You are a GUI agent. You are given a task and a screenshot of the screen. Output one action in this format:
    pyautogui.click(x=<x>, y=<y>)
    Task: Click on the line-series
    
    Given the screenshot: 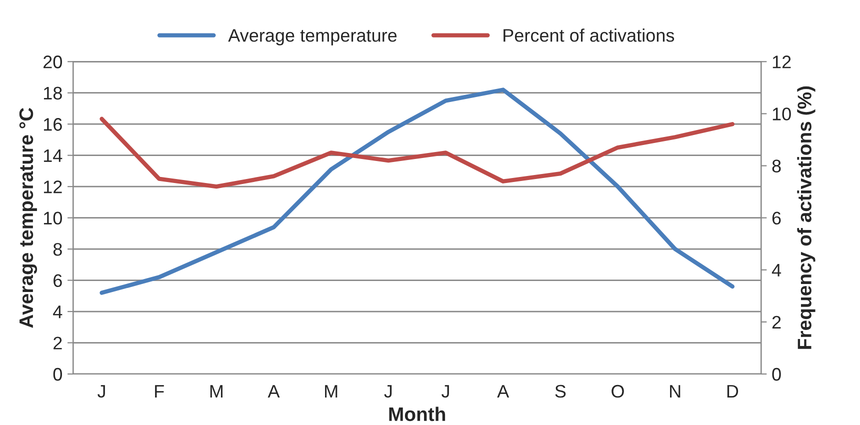 What is the action you would take?
    pyautogui.click(x=417, y=152)
    